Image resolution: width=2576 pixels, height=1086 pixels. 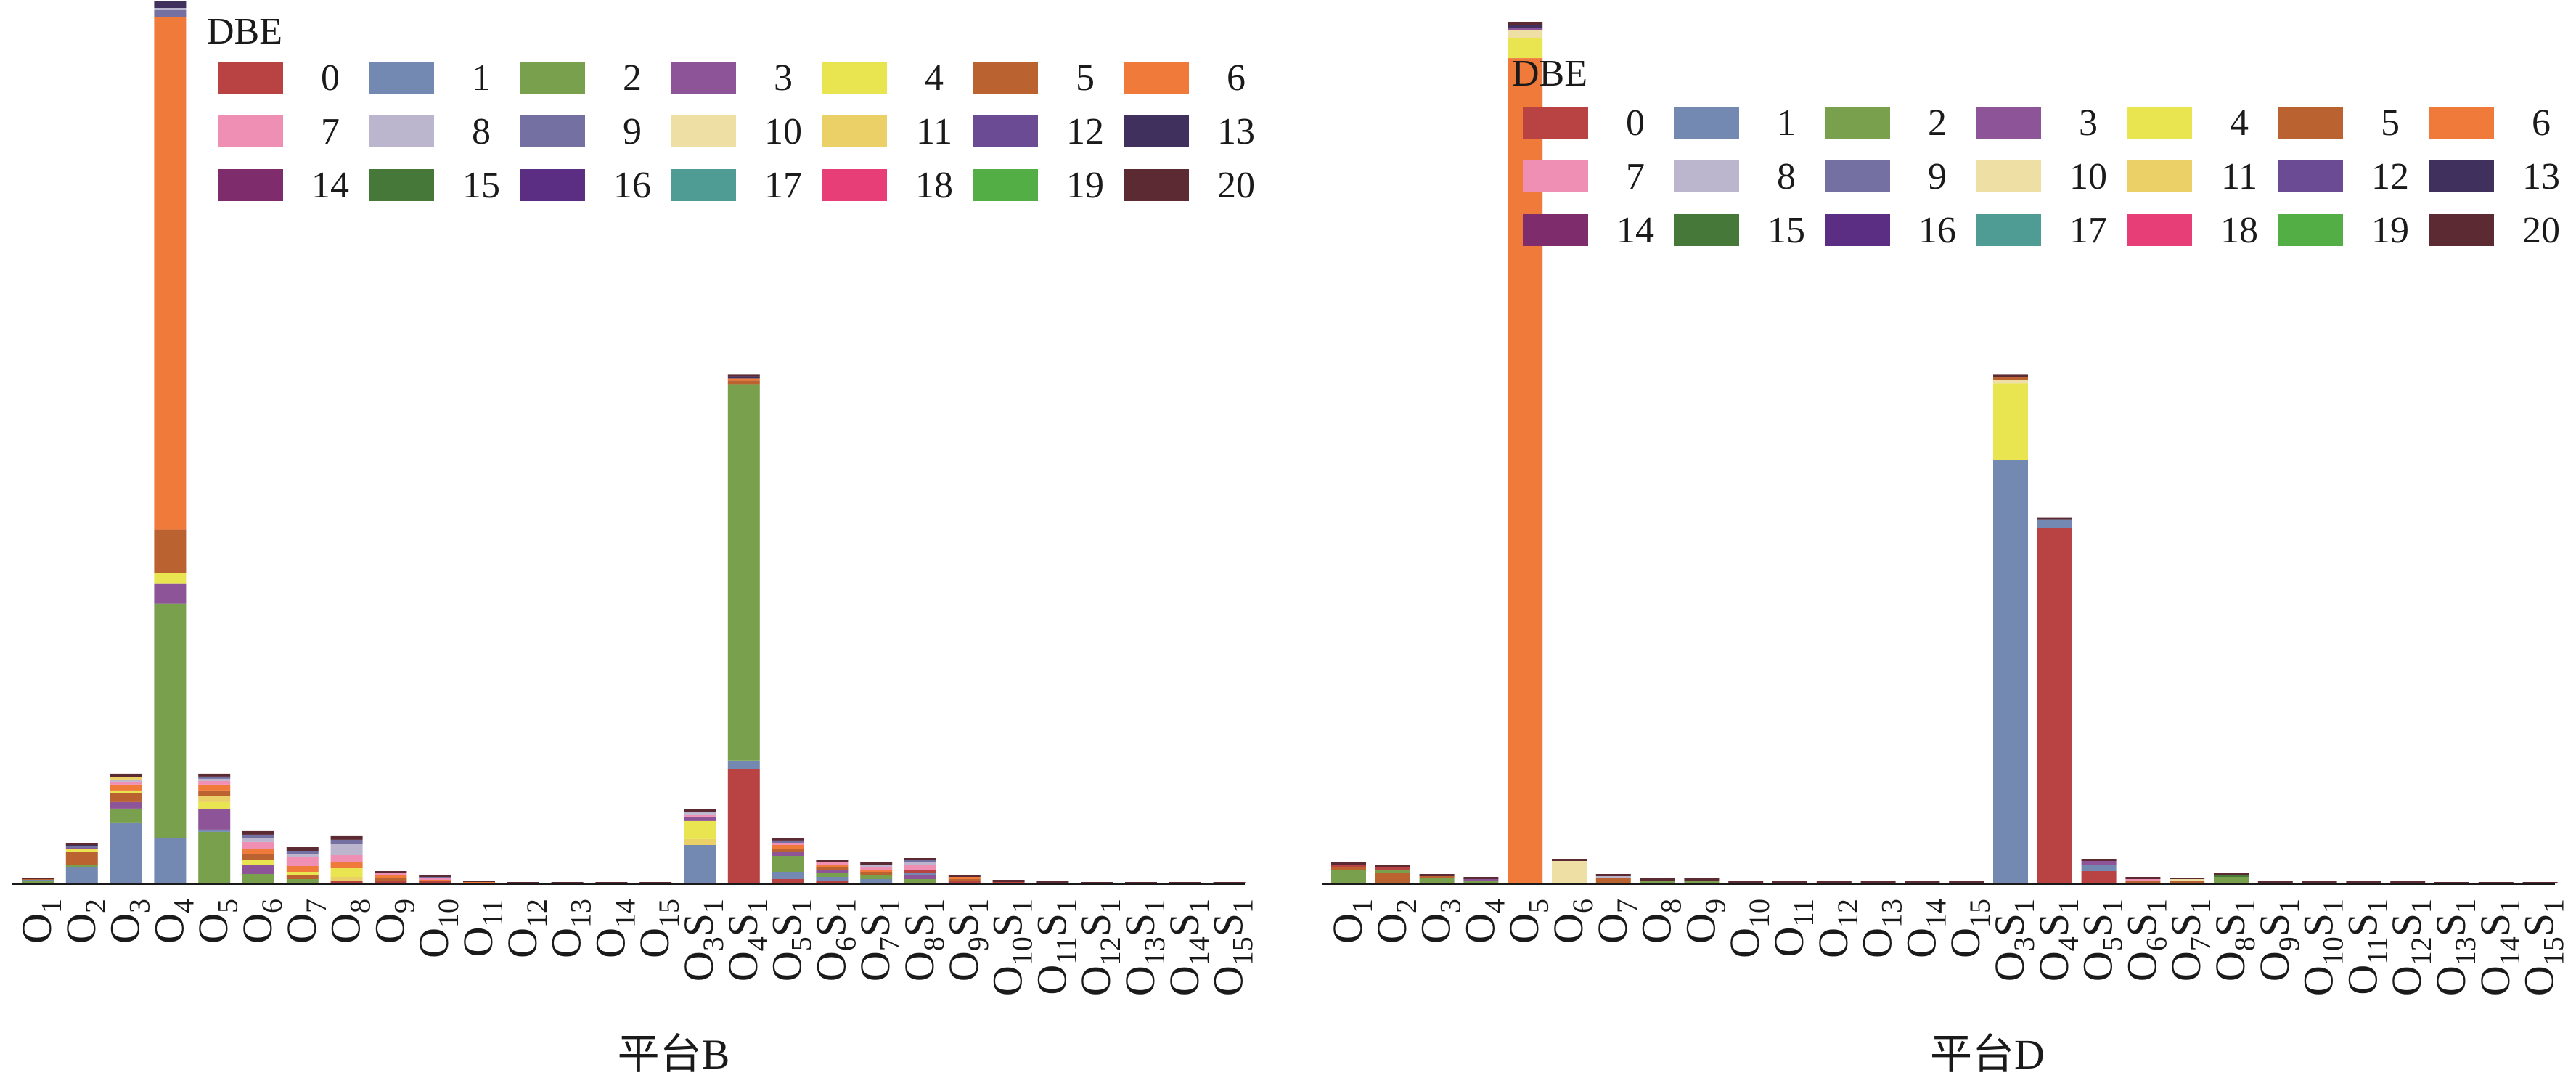 What do you see at coordinates (2013, 940) in the screenshot?
I see `x-tick-label: O3S1` at bounding box center [2013, 940].